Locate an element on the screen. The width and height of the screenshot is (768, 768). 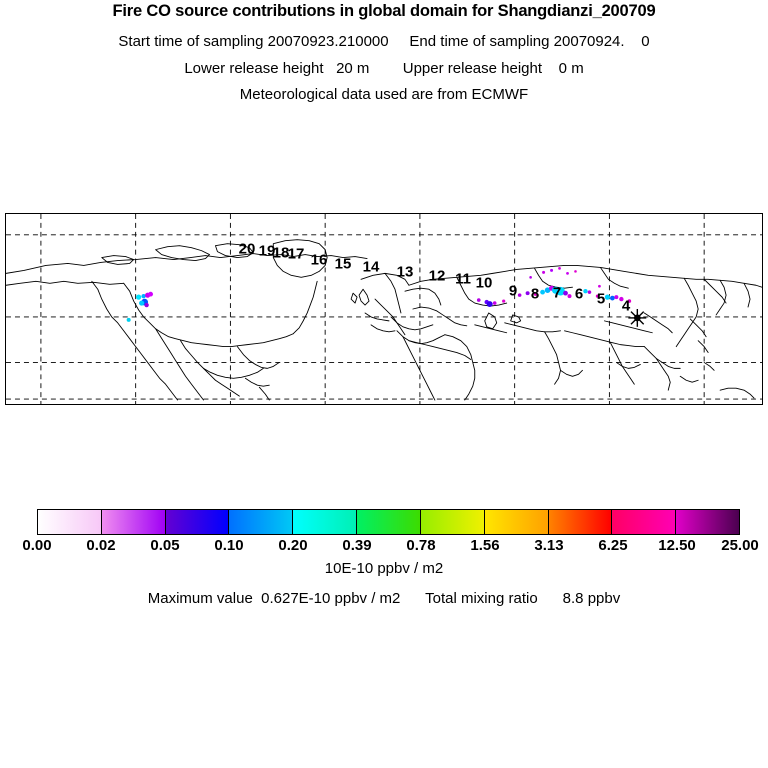
colorbar is located at coordinates (388, 522).